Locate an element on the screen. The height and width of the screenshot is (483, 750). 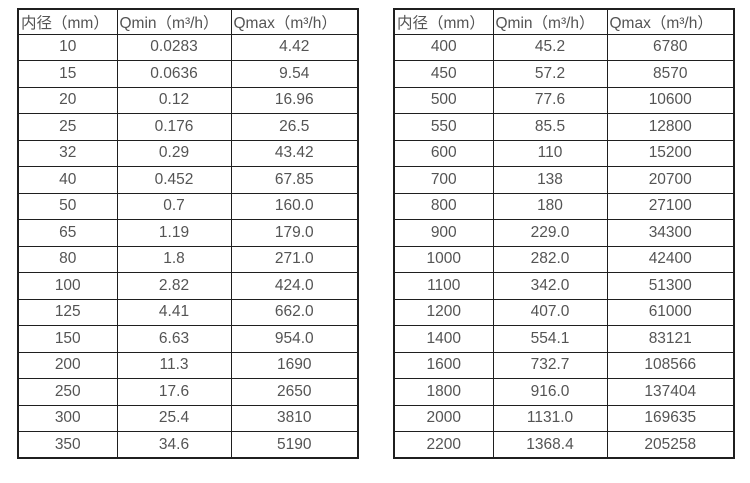
table-cell: 2650 is located at coordinates (294, 392).